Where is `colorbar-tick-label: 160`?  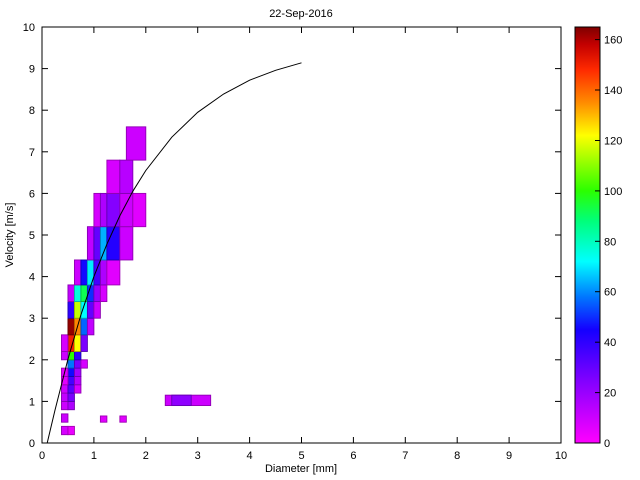
colorbar-tick-label: 160 is located at coordinates (613, 41).